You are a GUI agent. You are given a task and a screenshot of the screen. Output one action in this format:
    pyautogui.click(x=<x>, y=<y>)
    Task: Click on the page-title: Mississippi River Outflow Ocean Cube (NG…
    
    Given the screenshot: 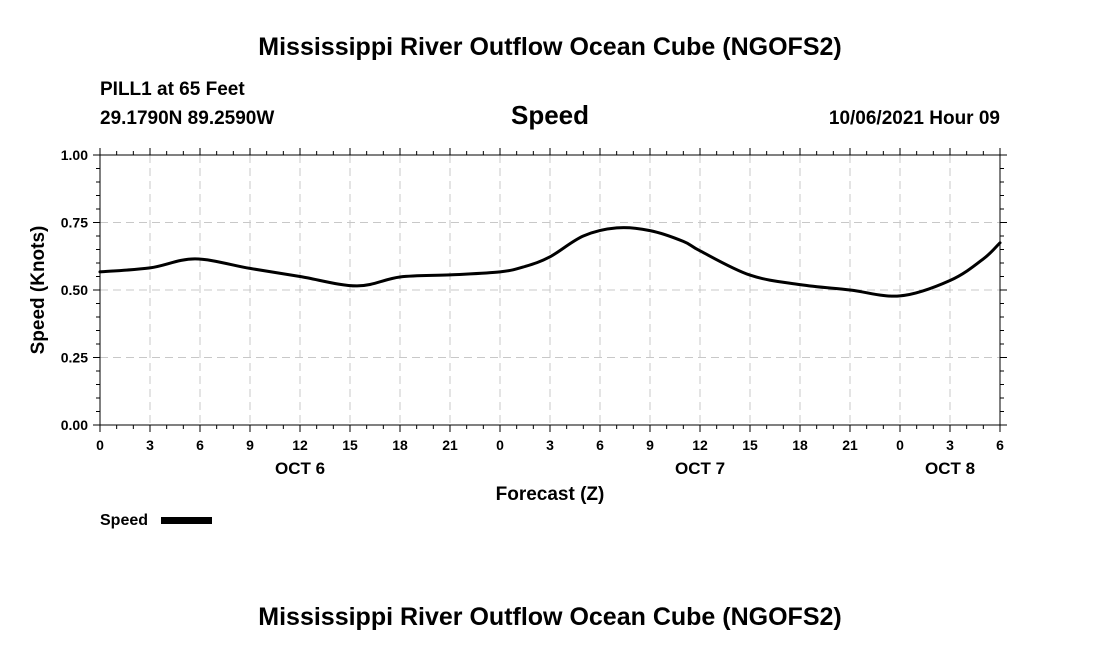 What is the action you would take?
    pyautogui.click(x=549, y=47)
    